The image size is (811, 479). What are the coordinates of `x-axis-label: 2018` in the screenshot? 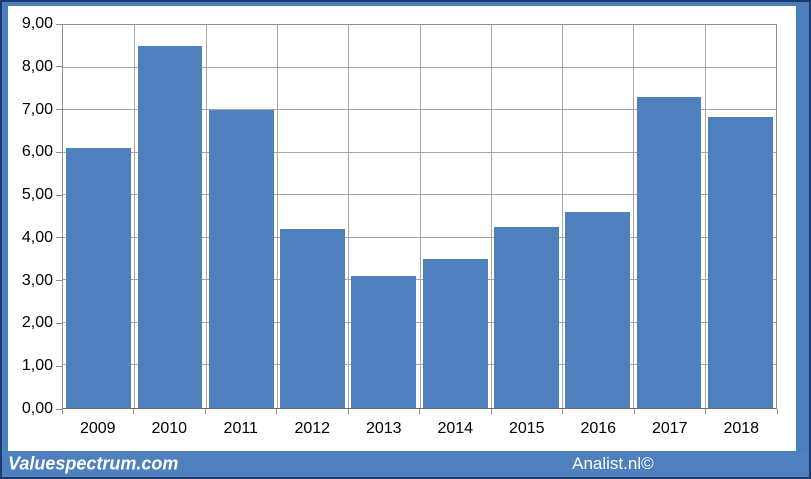 It's located at (741, 428).